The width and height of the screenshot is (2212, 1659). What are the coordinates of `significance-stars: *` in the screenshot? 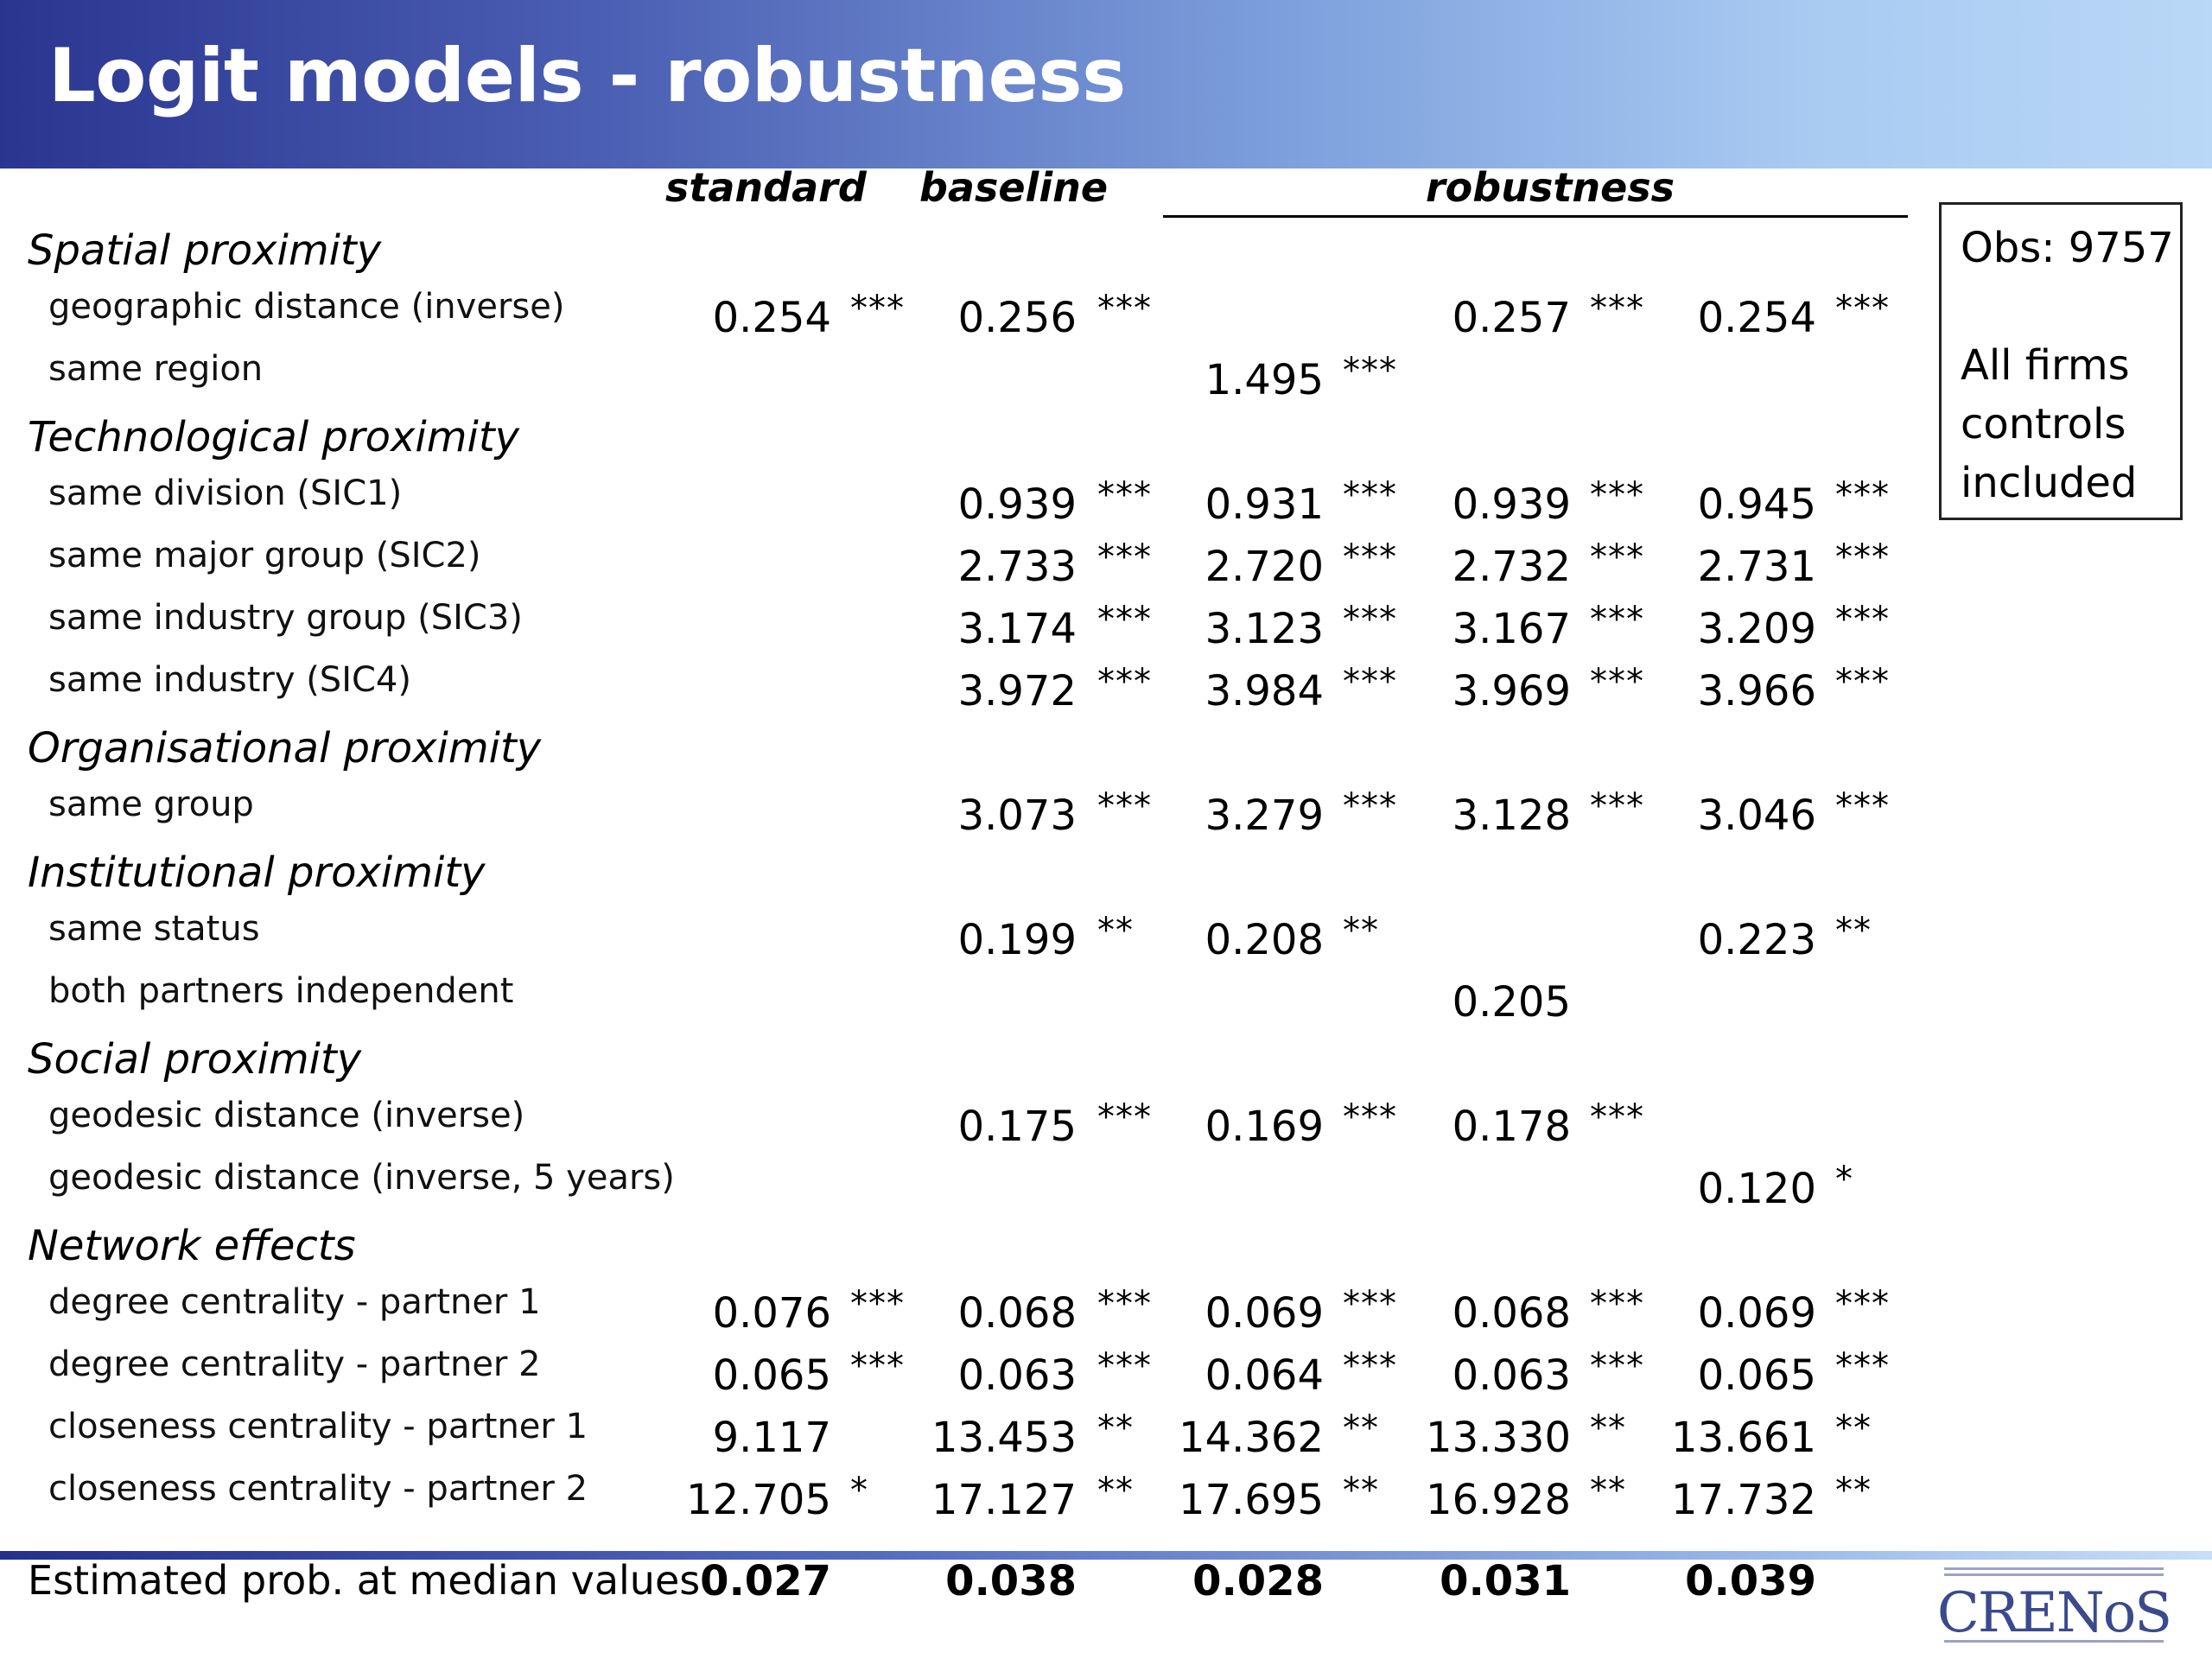 It's located at (1844, 1179).